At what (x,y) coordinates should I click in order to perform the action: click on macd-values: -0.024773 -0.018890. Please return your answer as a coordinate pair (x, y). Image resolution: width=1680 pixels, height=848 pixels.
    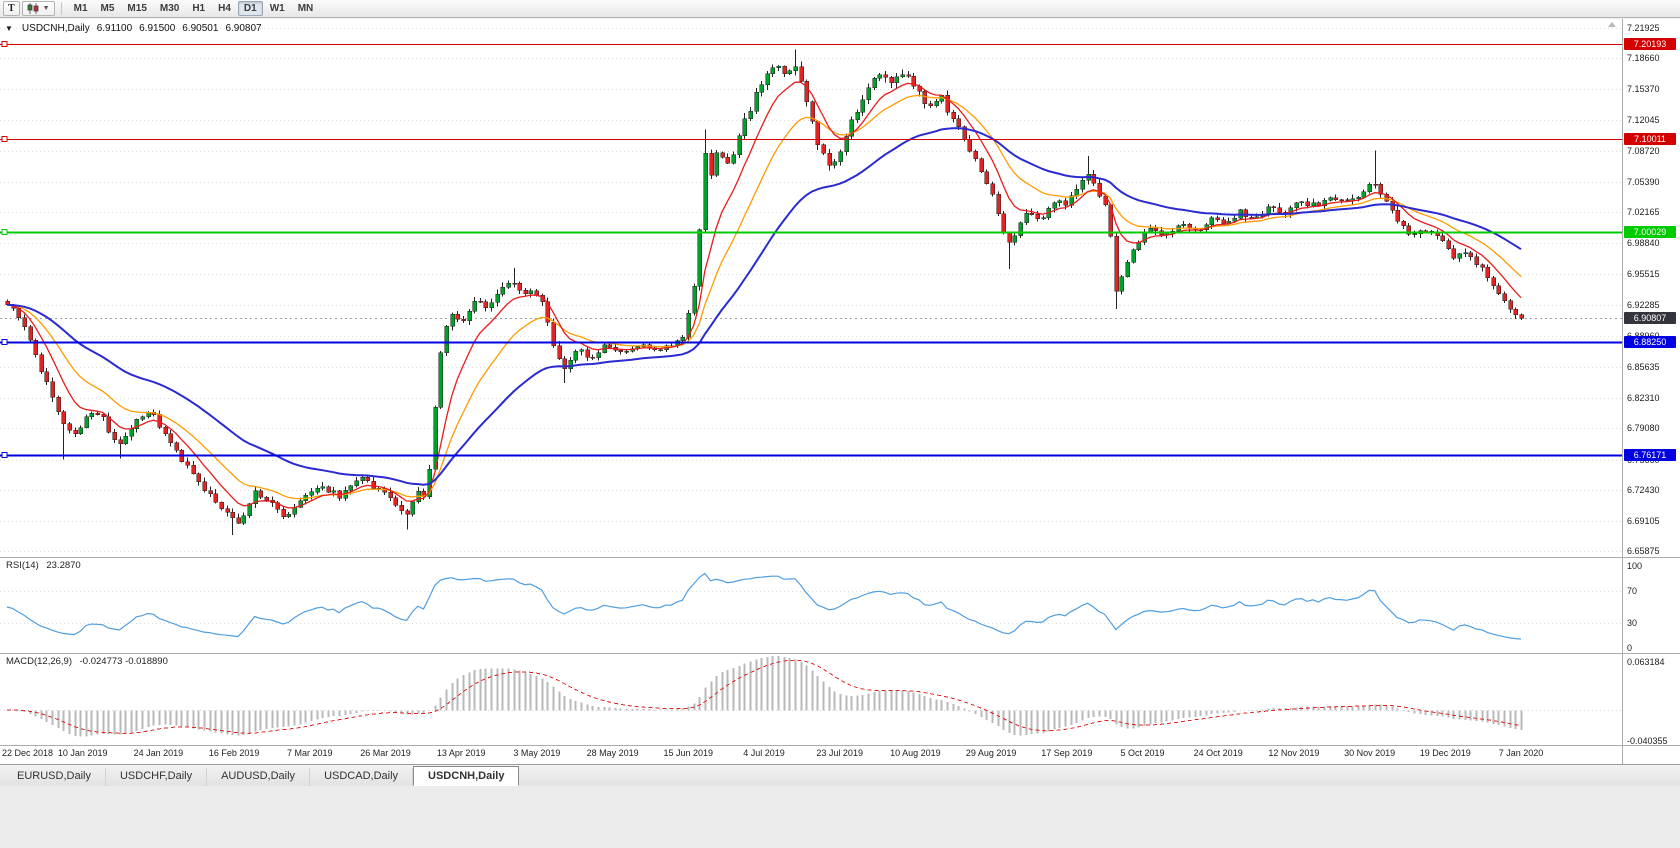
    Looking at the image, I should click on (123, 661).